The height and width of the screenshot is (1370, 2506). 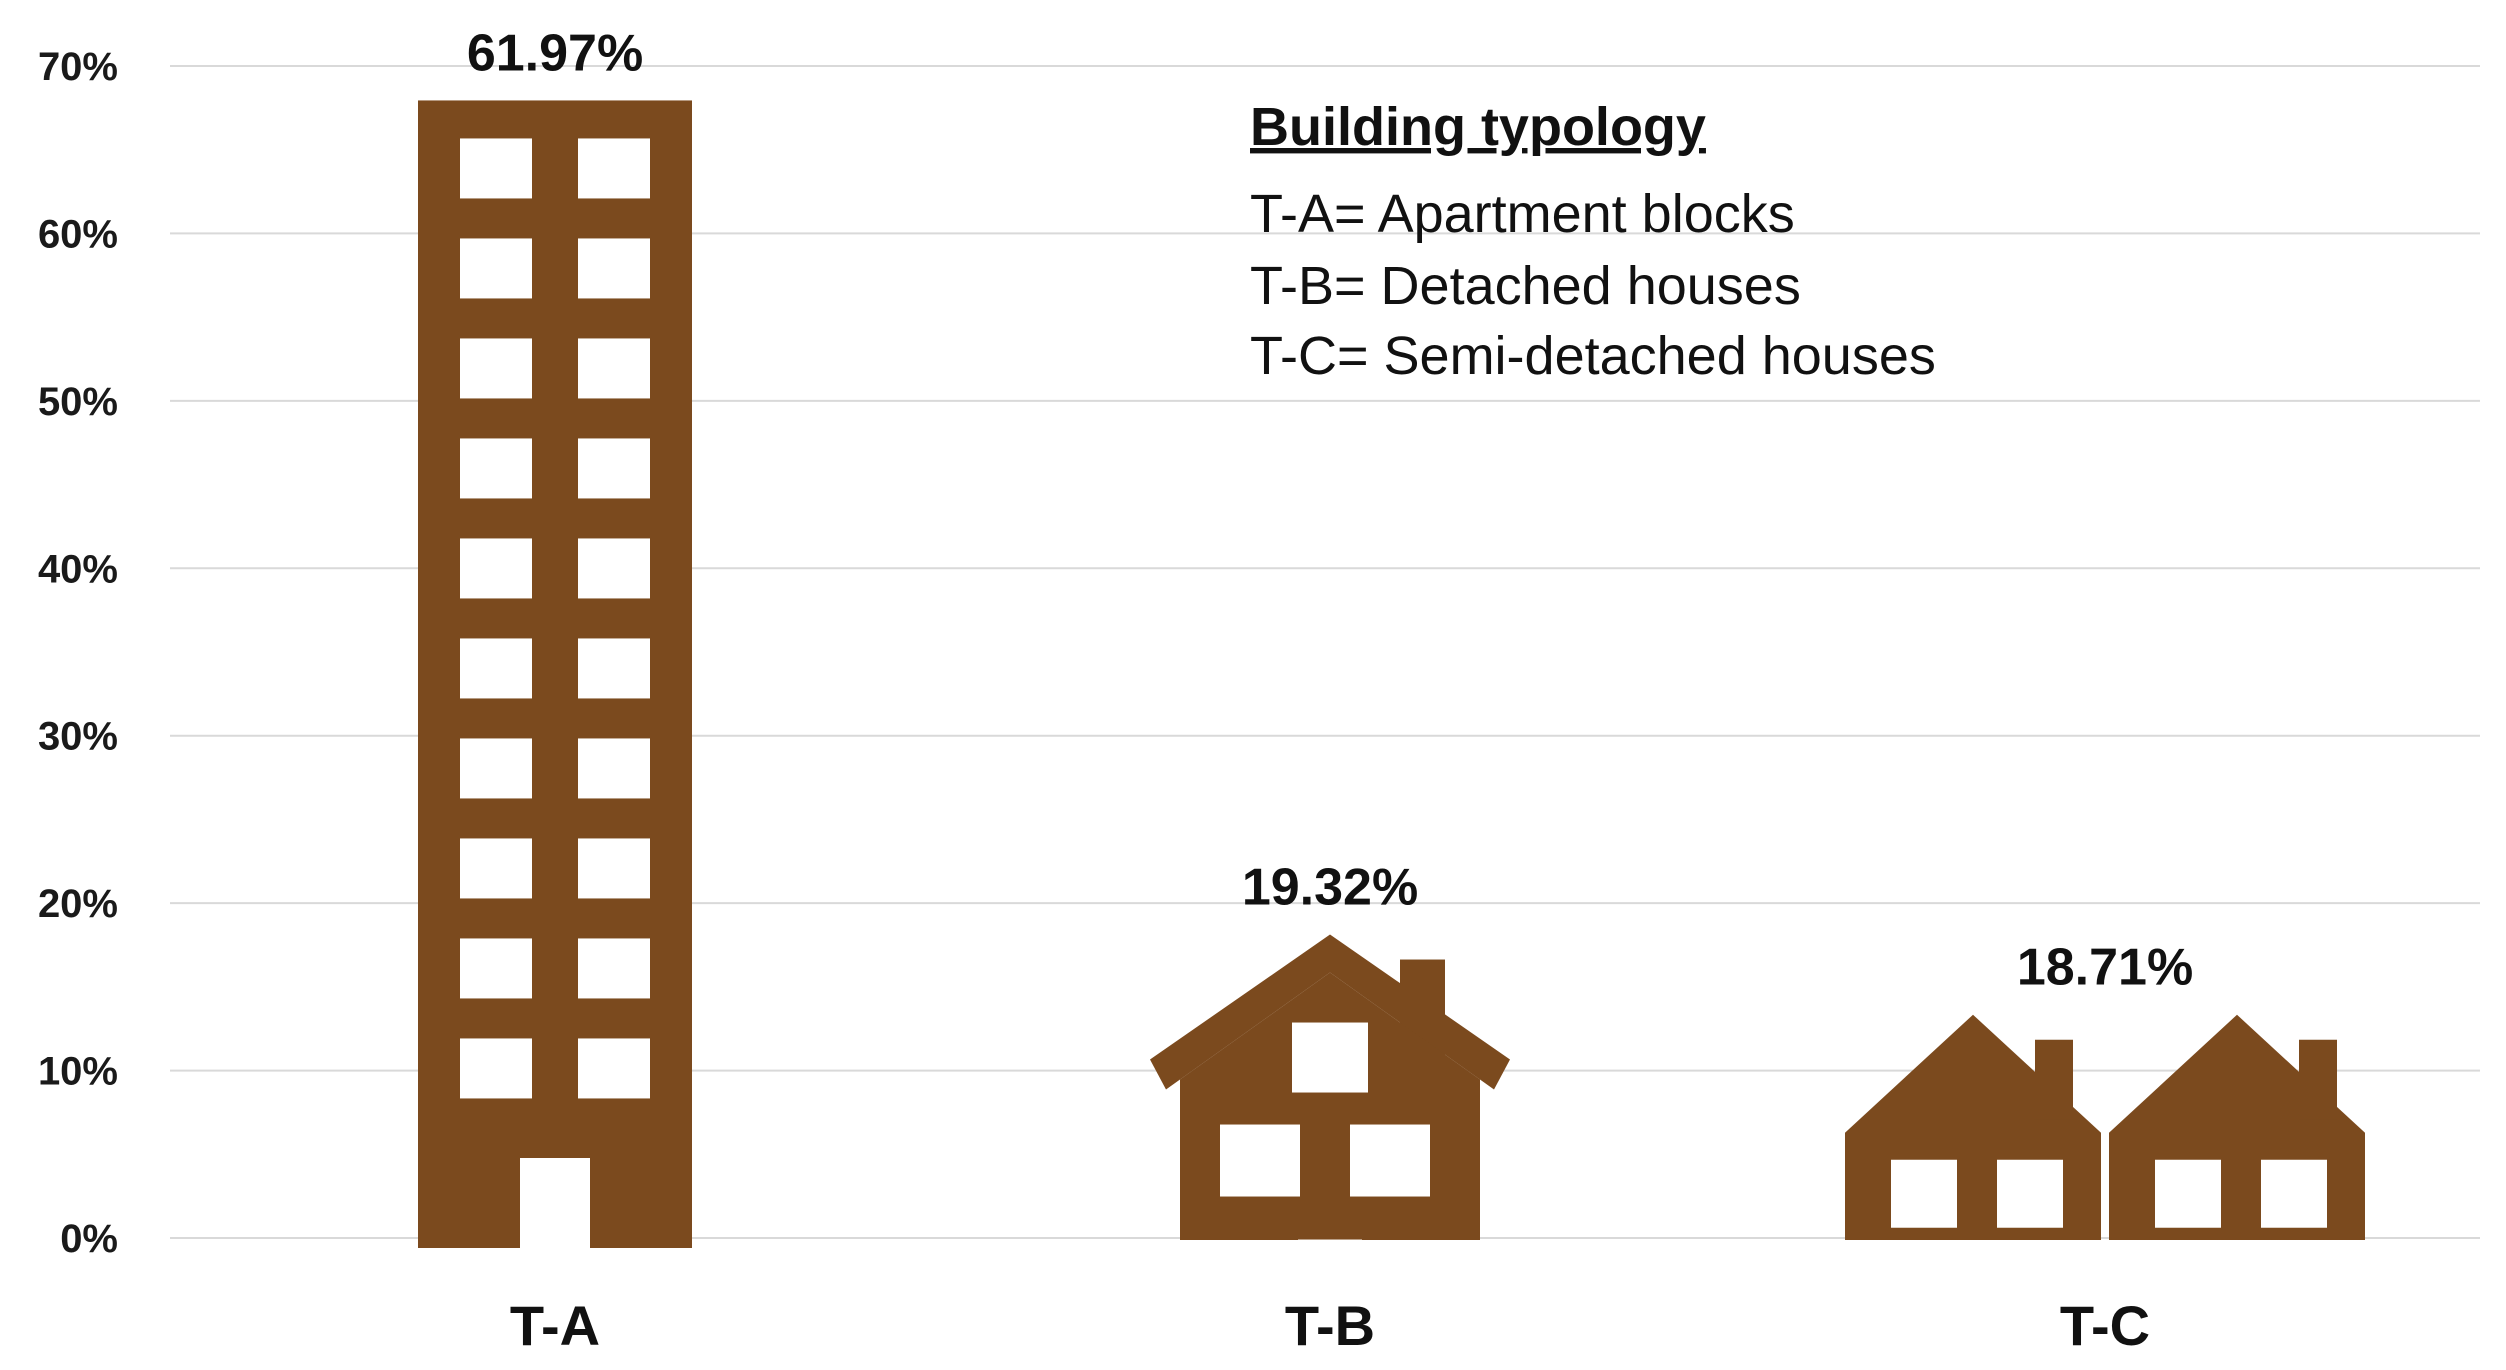 What do you see at coordinates (78, 402) in the screenshot?
I see `y-tick-label: 50%` at bounding box center [78, 402].